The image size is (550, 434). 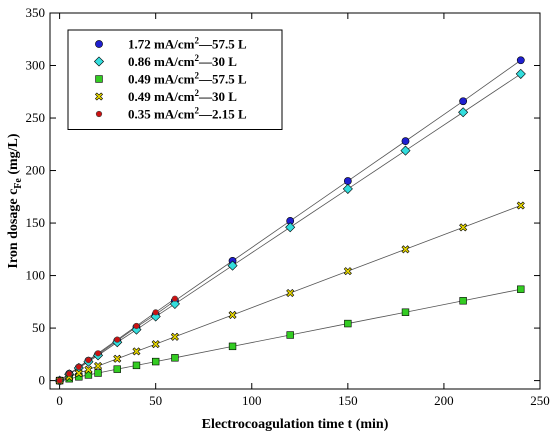 What do you see at coordinates (36, 117) in the screenshot?
I see `y-tick-label: 250` at bounding box center [36, 117].